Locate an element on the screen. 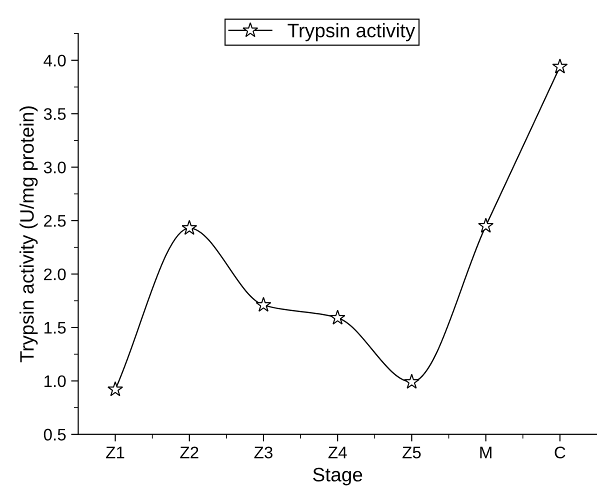 Image resolution: width=597 pixels, height=501 pixels. x-tick-label: M is located at coordinates (486, 452).